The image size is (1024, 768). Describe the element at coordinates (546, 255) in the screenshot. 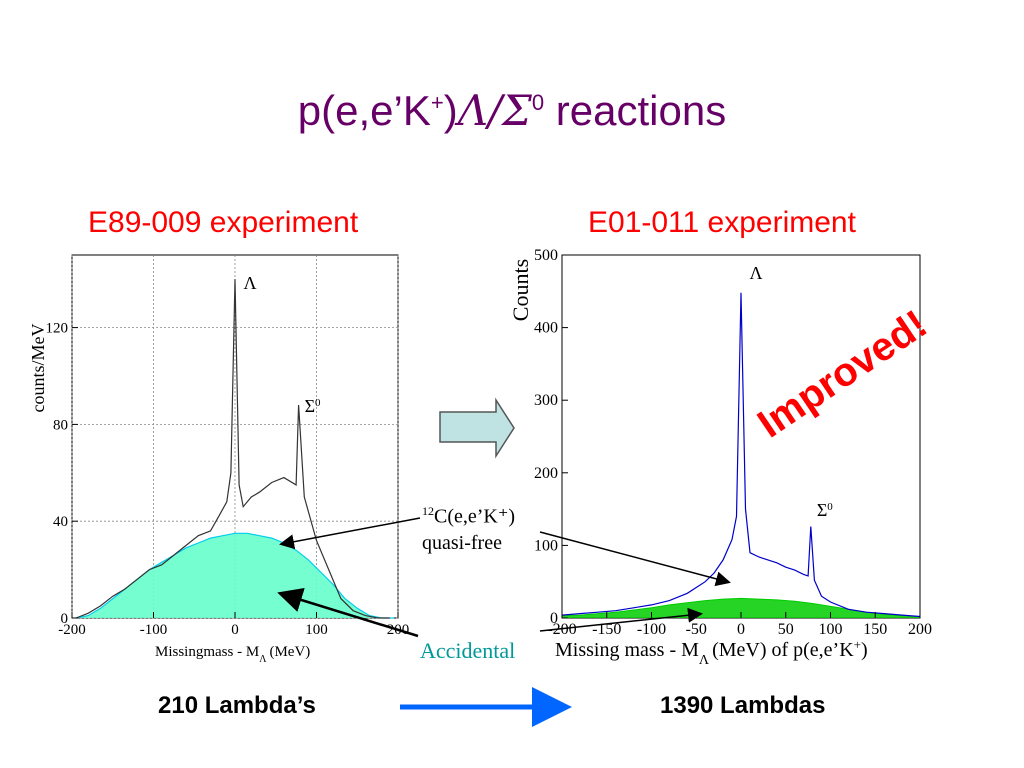

I see `y-tick-label: 500` at that location.